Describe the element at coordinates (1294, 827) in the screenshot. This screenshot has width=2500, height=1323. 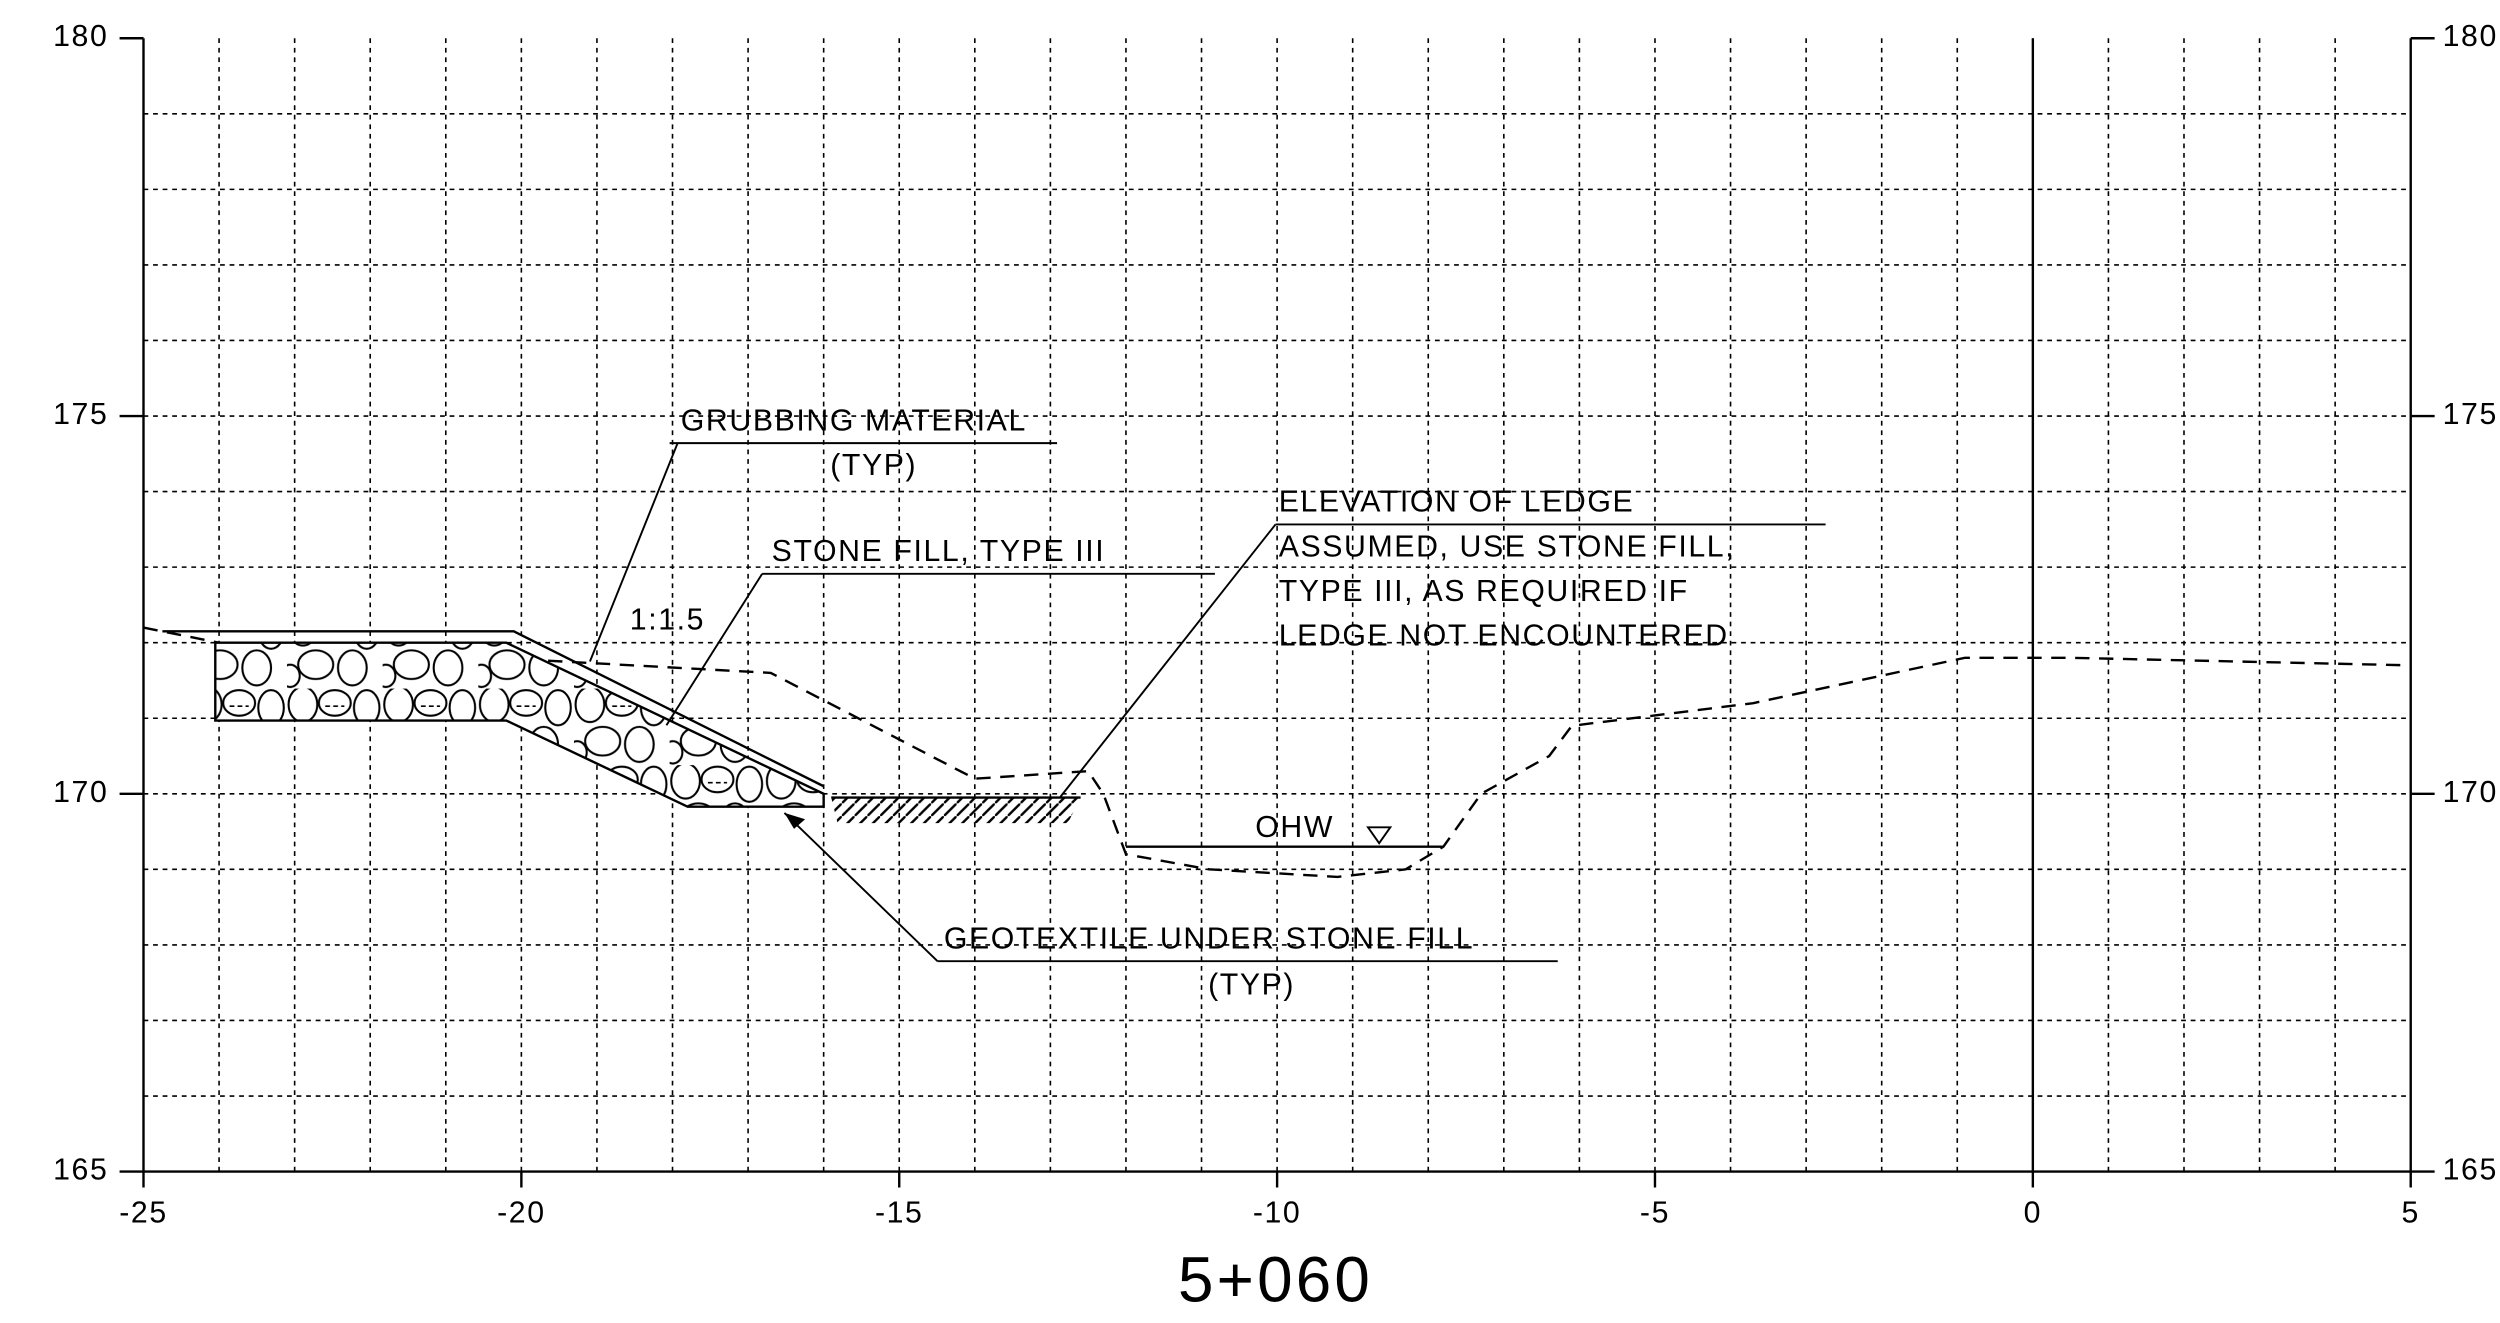
I see `annotation: OHW` at that location.